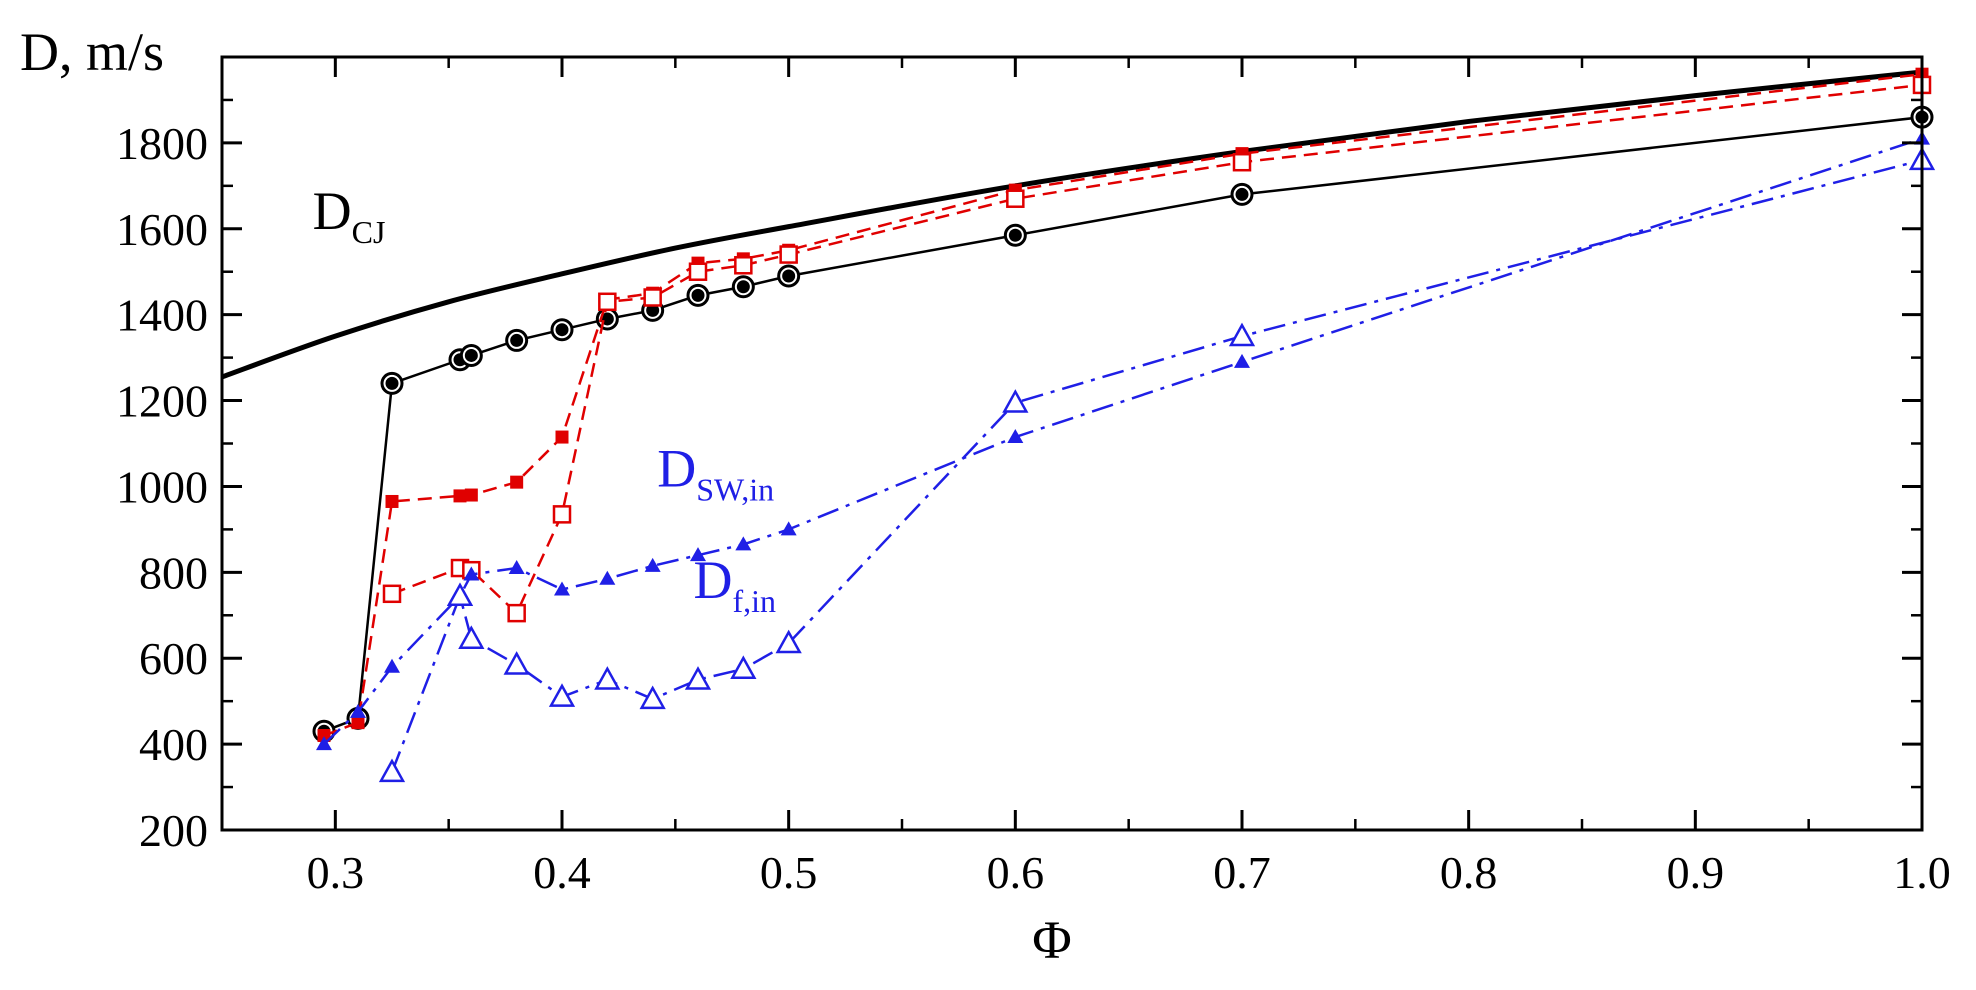 The width and height of the screenshot is (1976, 990). Describe the element at coordinates (1051, 940) in the screenshot. I see `x-axis-title: Φ` at that location.